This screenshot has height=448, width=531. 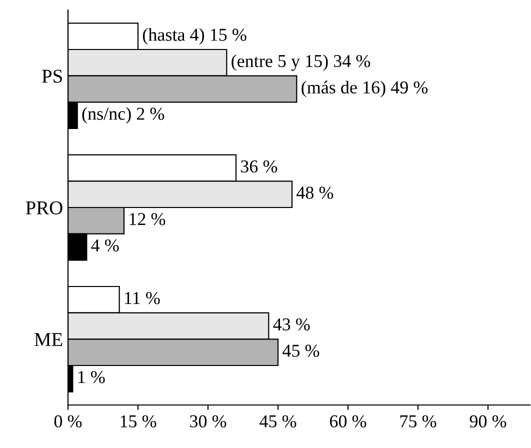 I want to click on data-label: 1 %, so click(x=91, y=377).